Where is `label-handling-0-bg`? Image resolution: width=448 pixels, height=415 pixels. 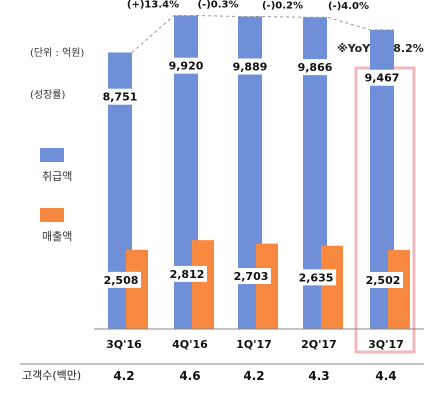 label-handling-0-bg is located at coordinates (120, 96).